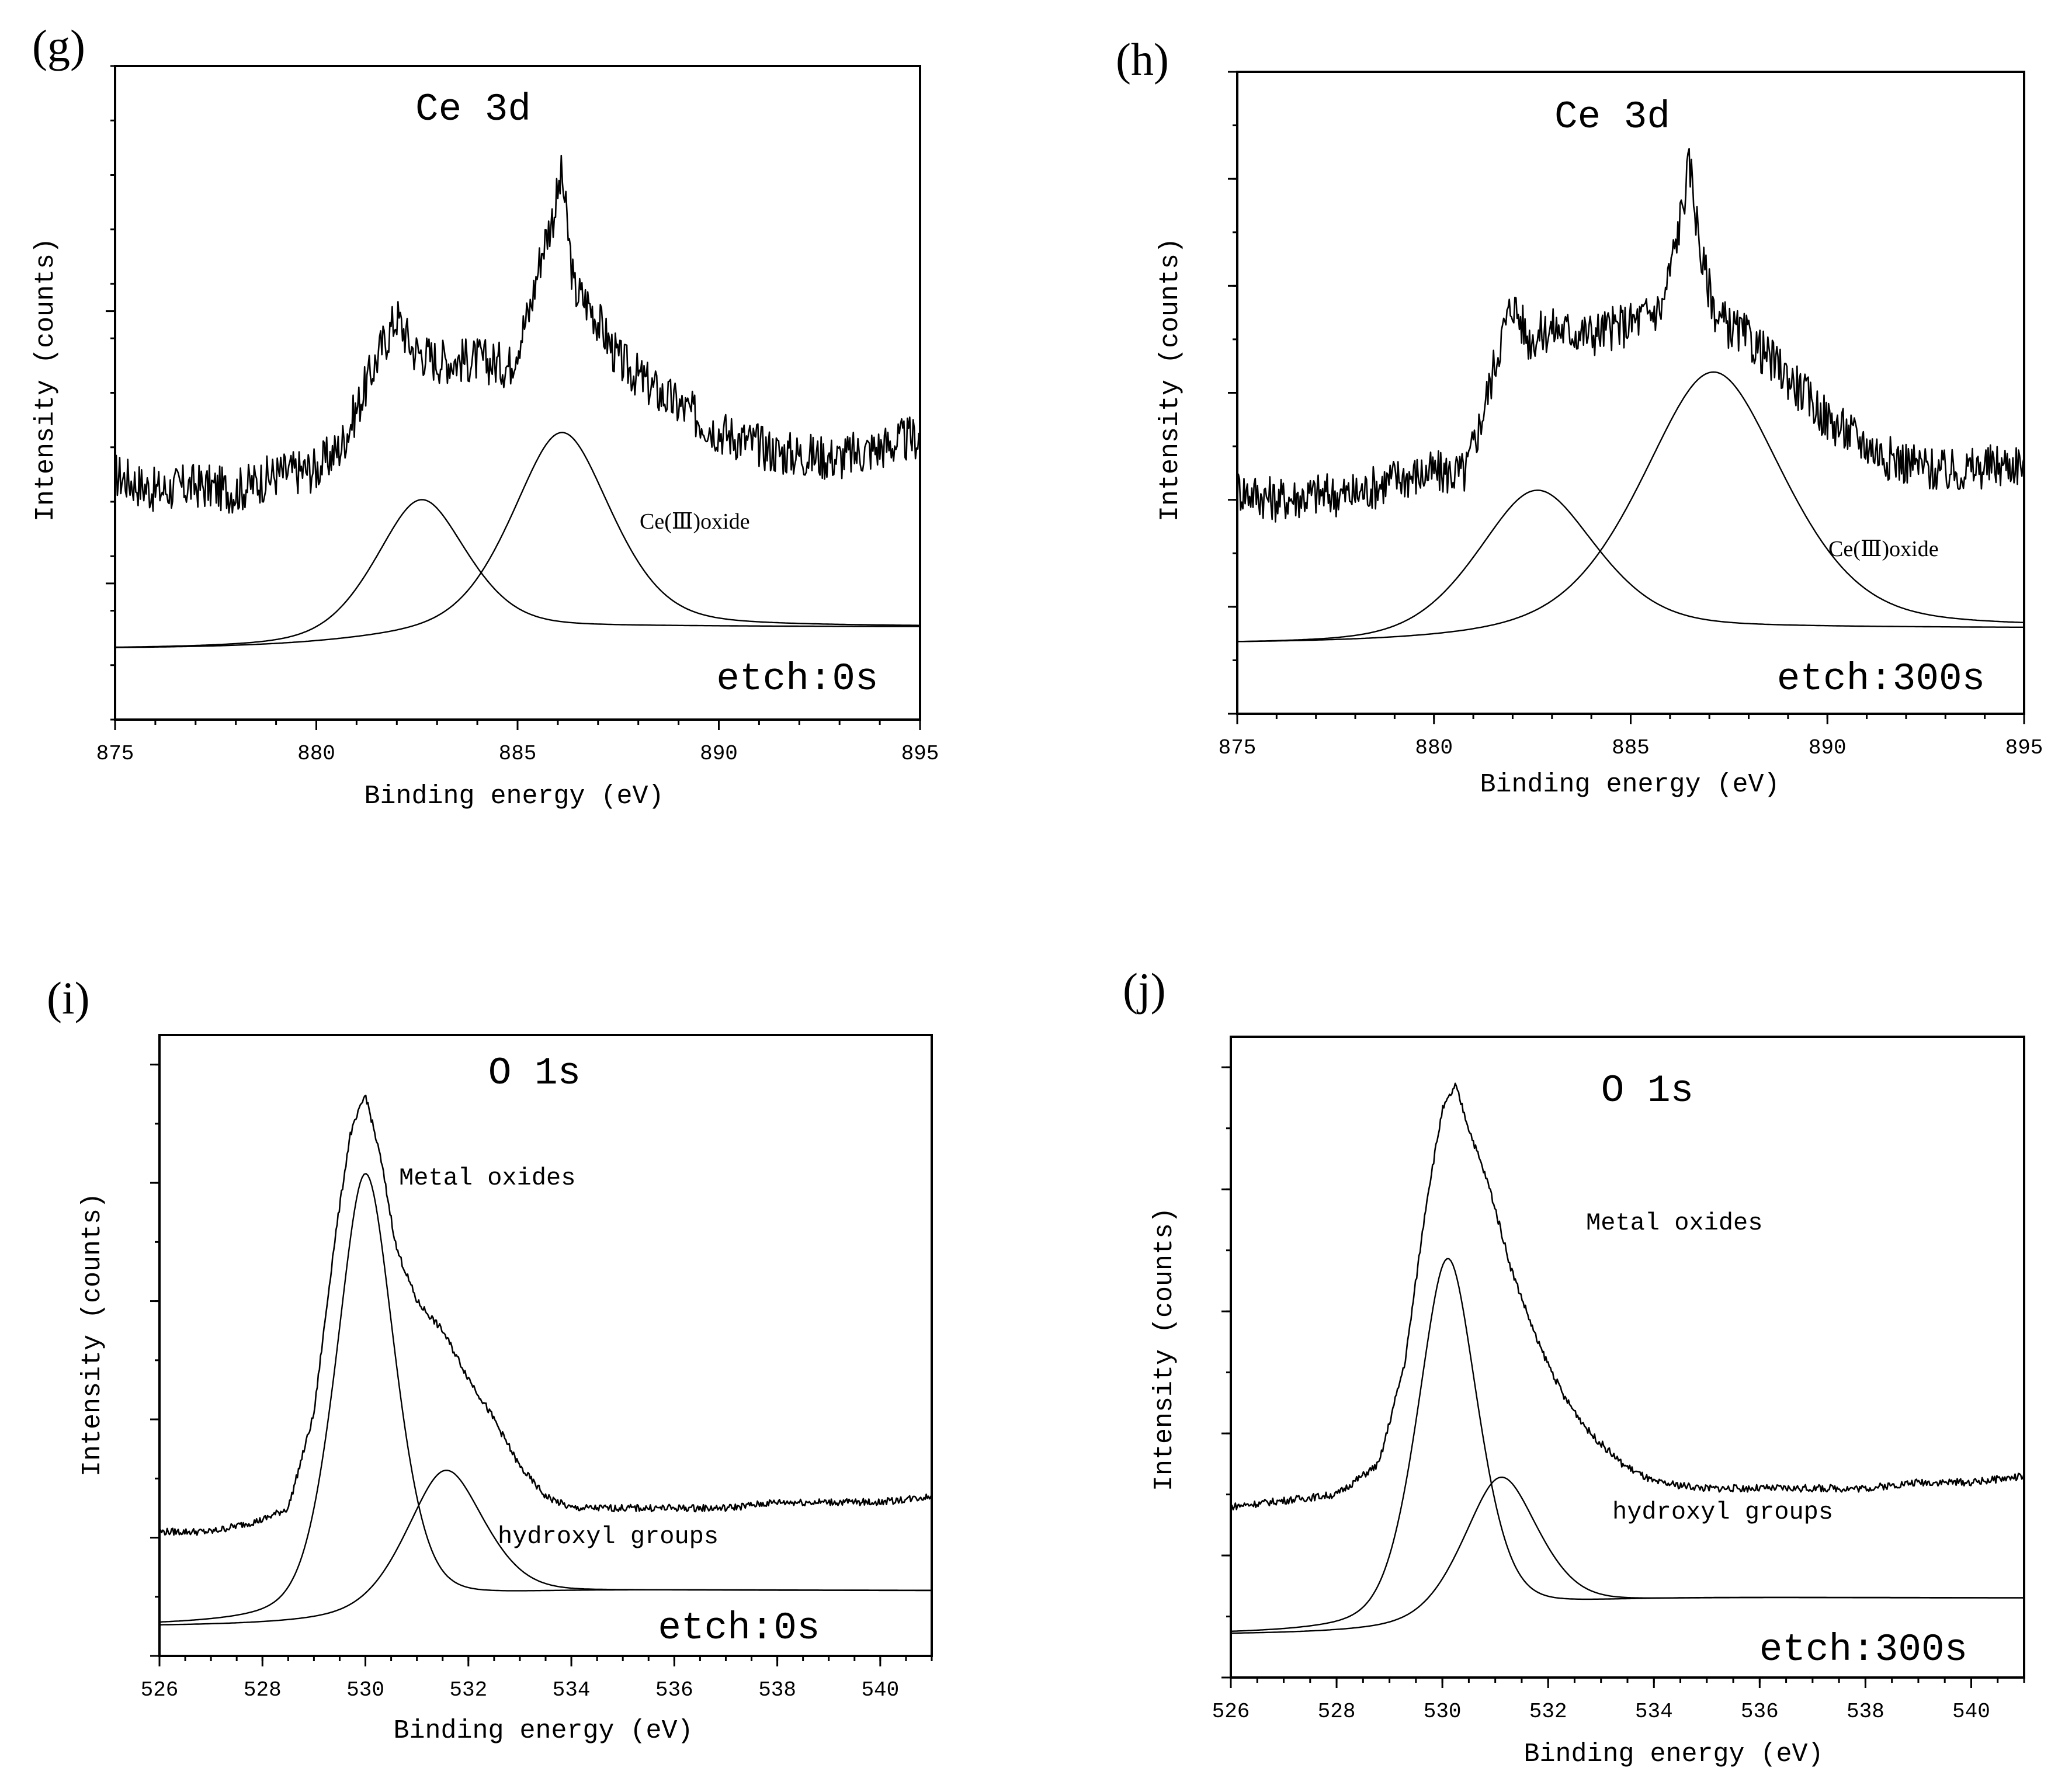 The height and width of the screenshot is (1792, 2065). Describe the element at coordinates (68, 998) in the screenshot. I see `panel-label: (i)` at that location.